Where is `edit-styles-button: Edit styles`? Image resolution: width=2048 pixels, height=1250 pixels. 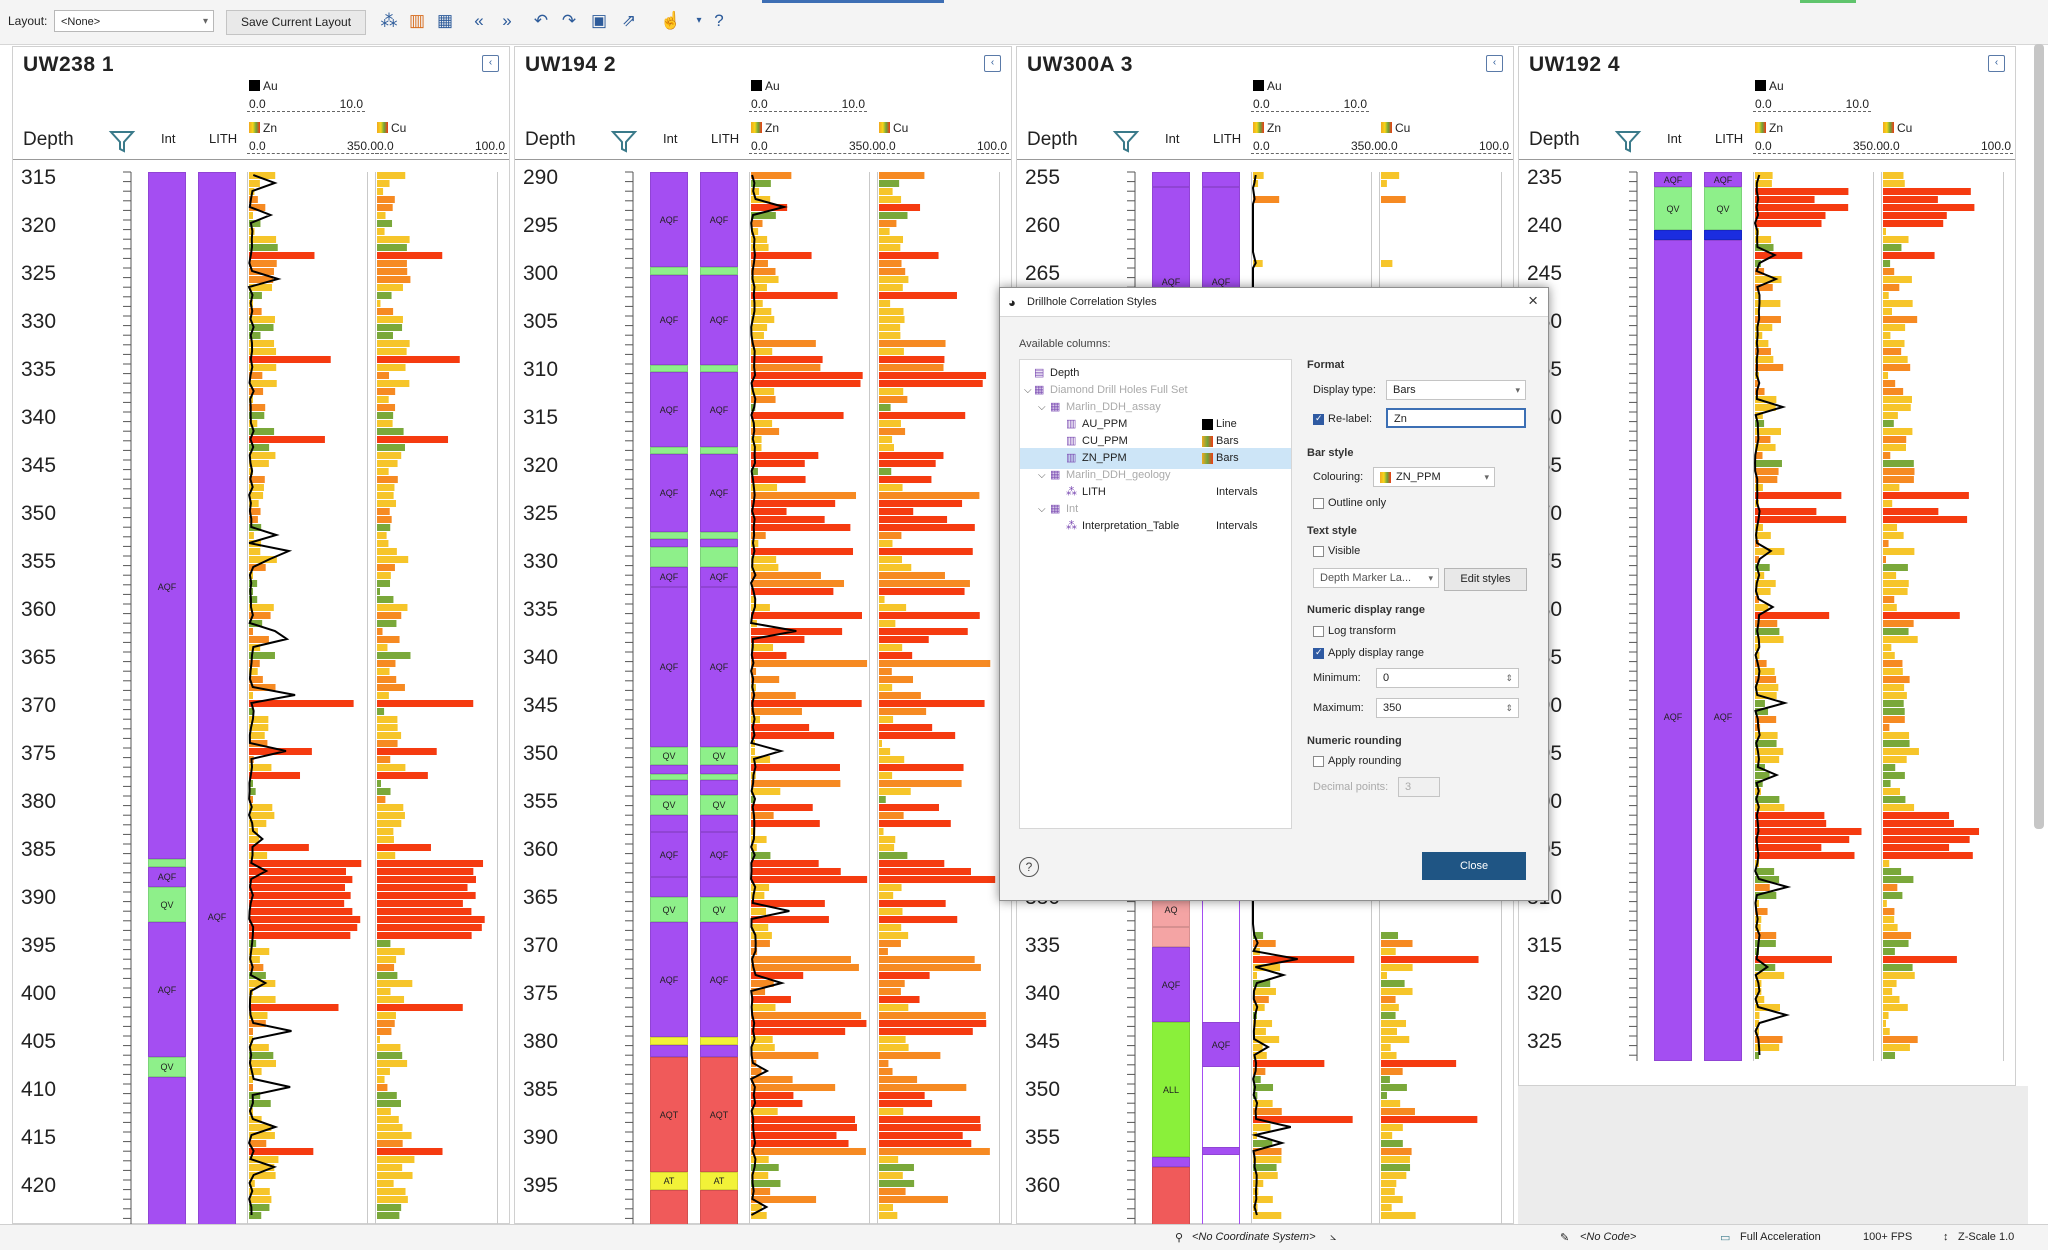 edit-styles-button: Edit styles is located at coordinates (1485, 579).